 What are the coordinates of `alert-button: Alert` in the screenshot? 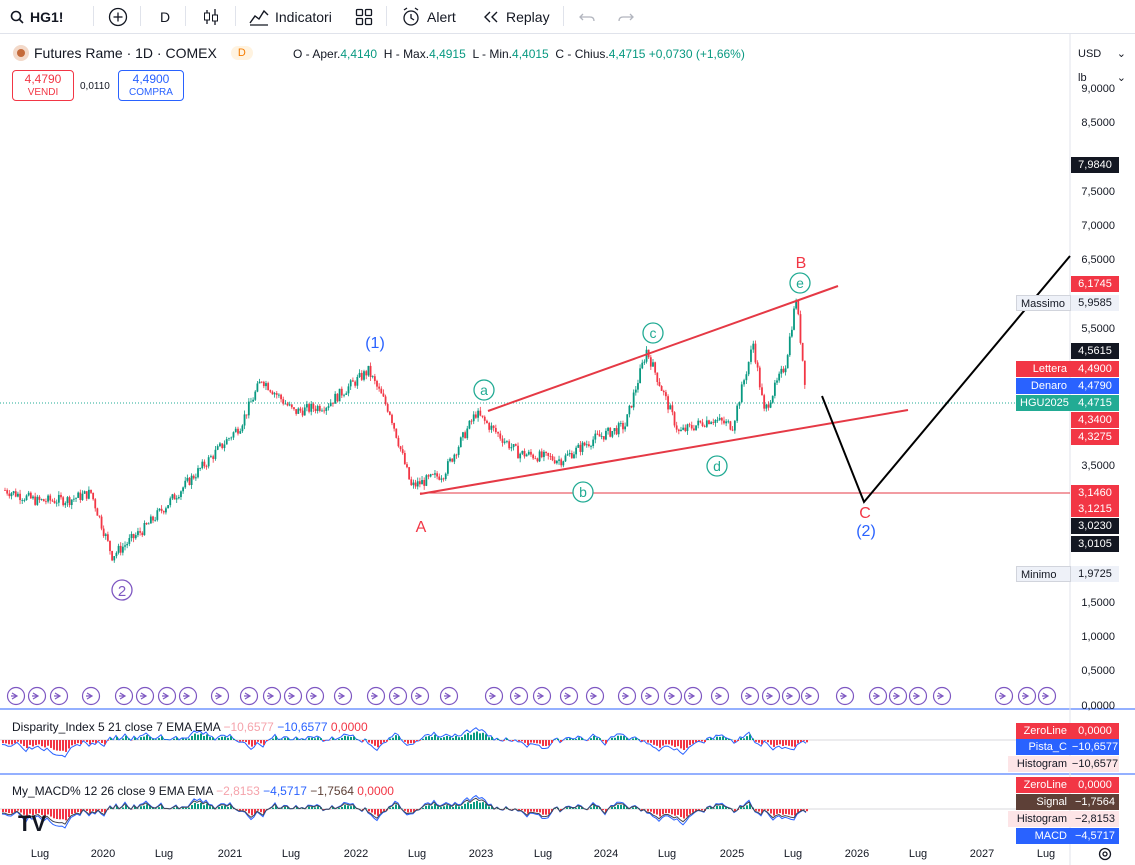 It's located at (428, 16).